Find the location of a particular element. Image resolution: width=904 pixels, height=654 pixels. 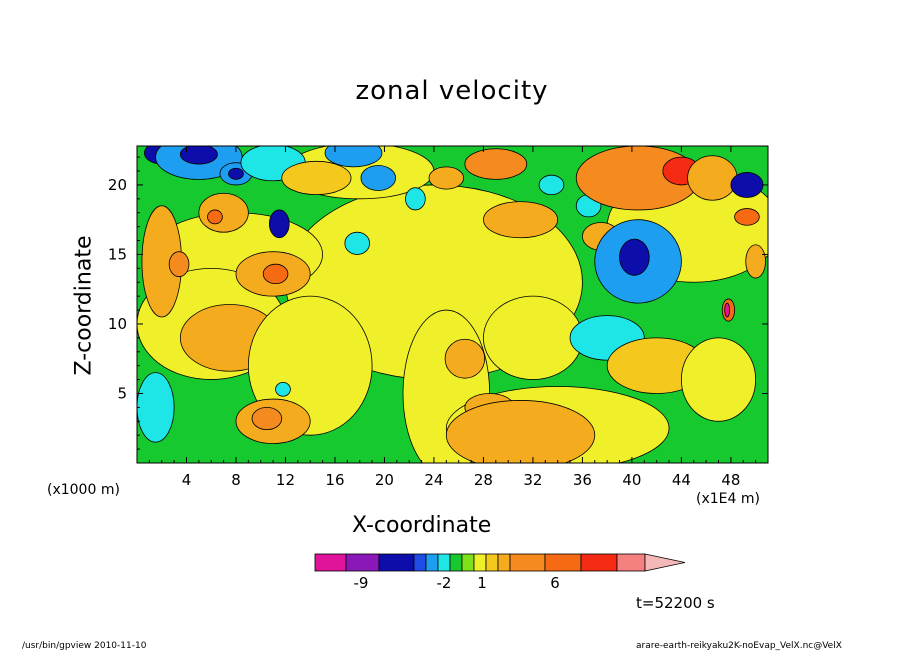

x-tick-label: 44 is located at coordinates (681, 480).